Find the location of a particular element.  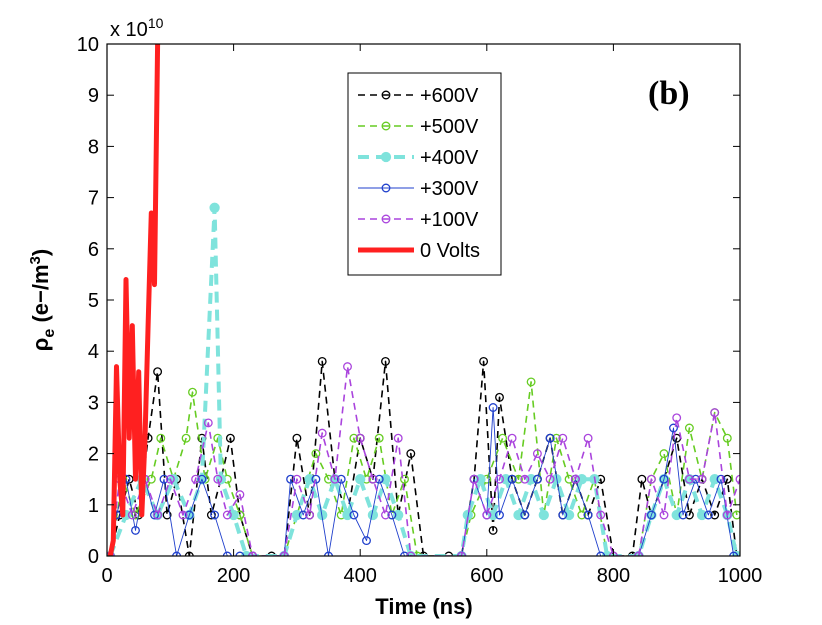

y-tick-label: 7 is located at coordinates (93, 199).